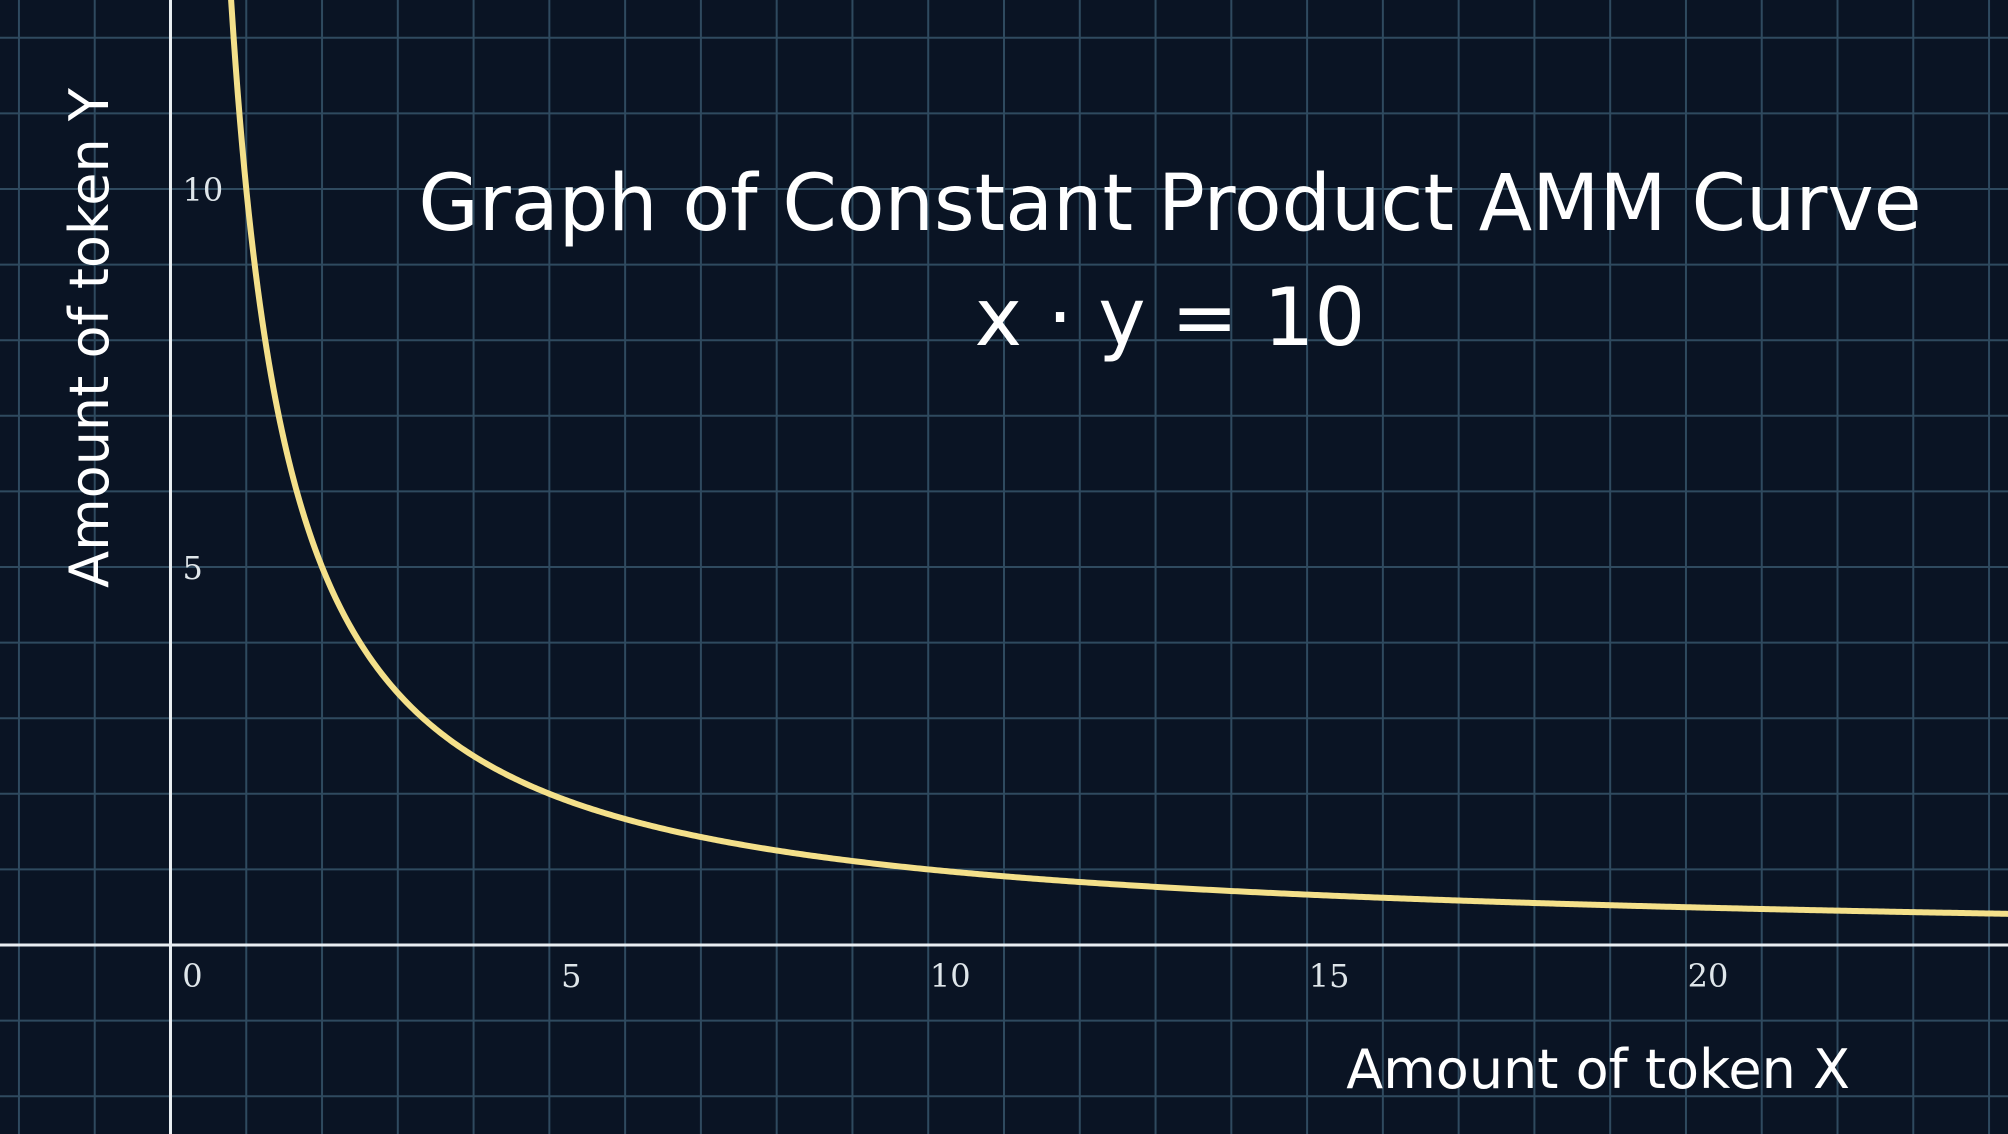 The width and height of the screenshot is (2008, 1134). What do you see at coordinates (1598, 1069) in the screenshot?
I see `x-axis-label: Amount of token X` at bounding box center [1598, 1069].